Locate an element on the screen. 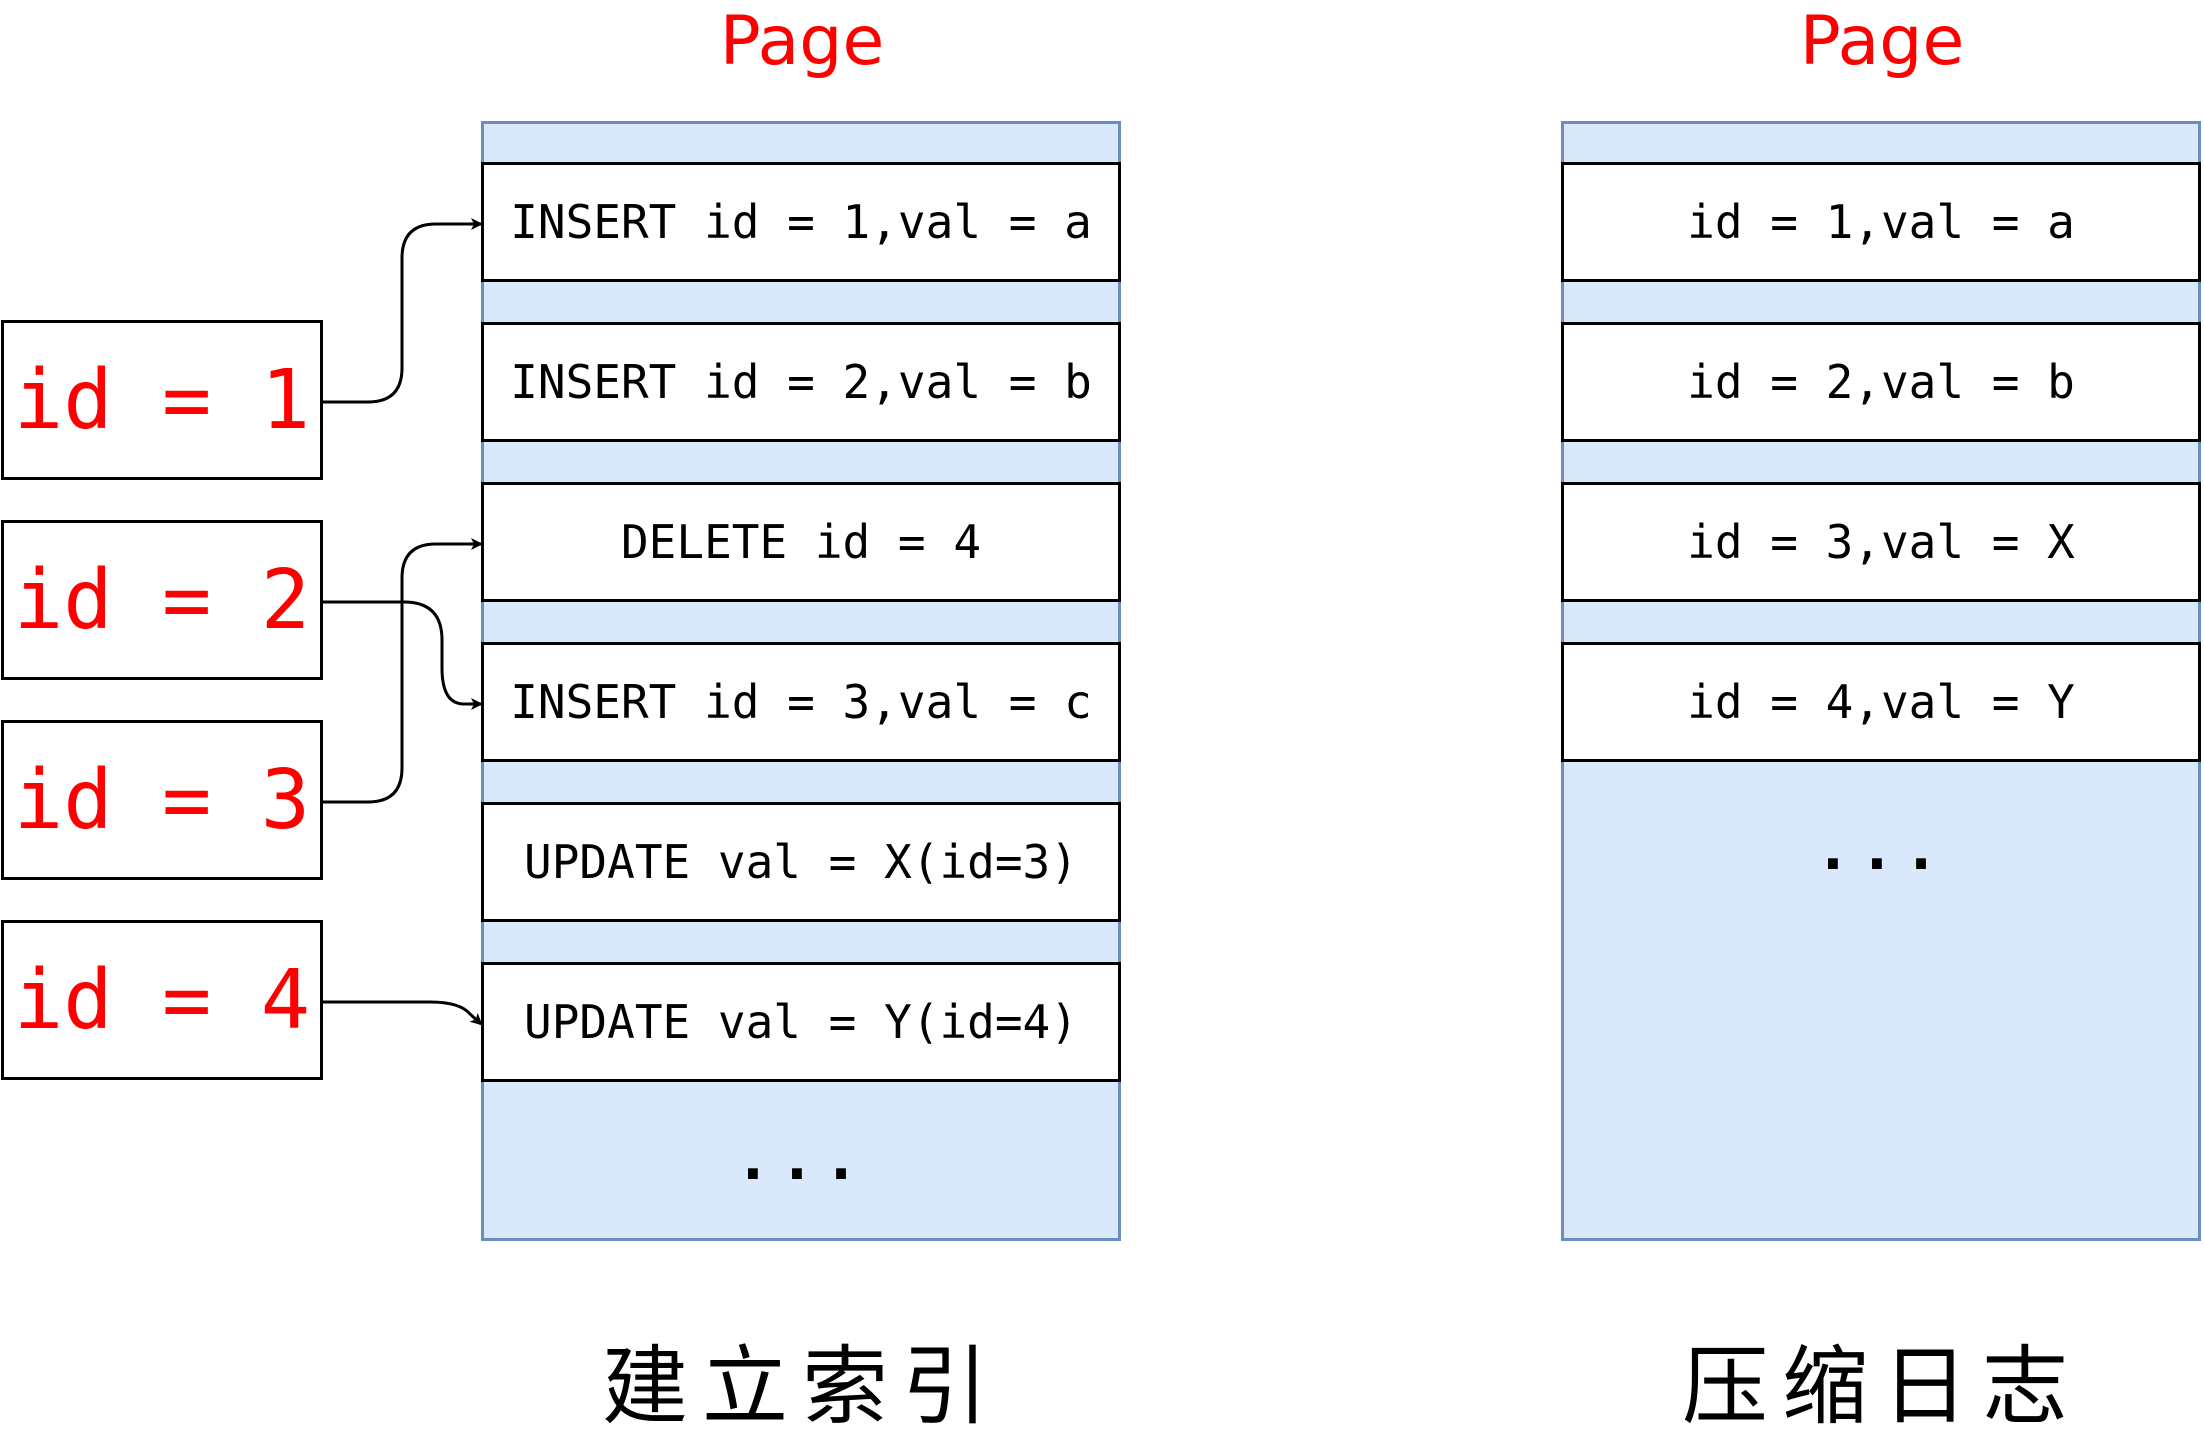  compact-record-1: id = 1,val = a is located at coordinates (1881, 222).